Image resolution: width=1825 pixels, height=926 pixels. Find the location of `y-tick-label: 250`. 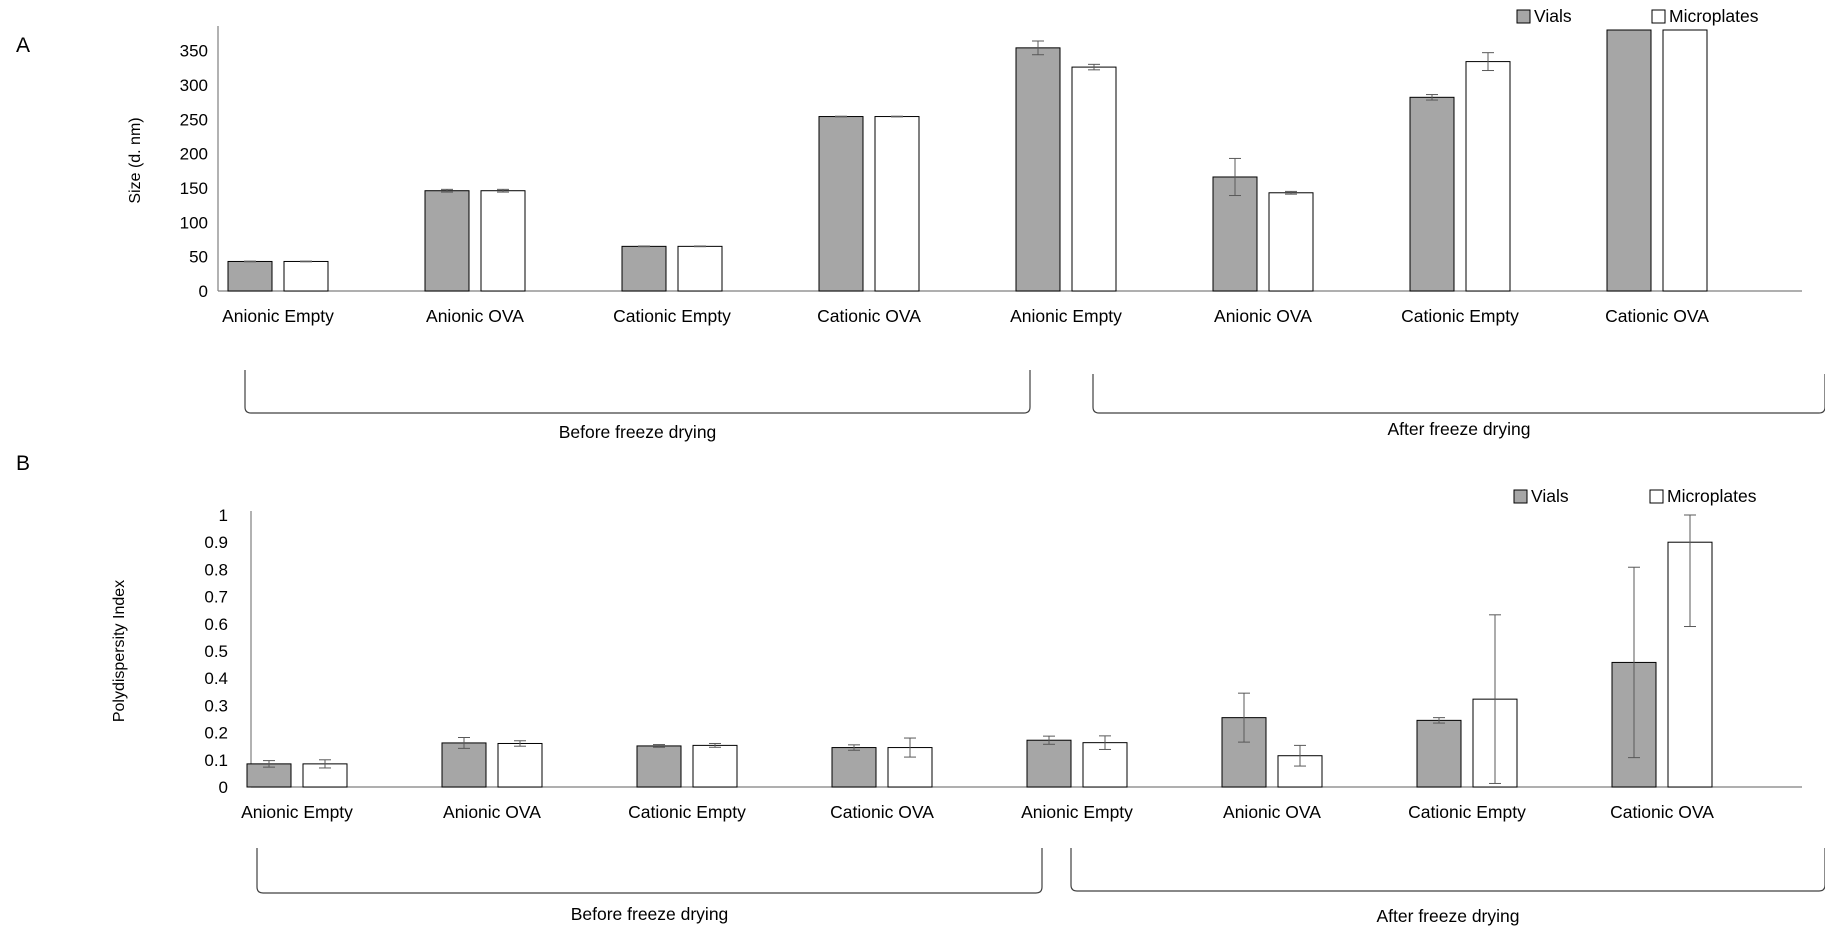

y-tick-label: 250 is located at coordinates (194, 119).